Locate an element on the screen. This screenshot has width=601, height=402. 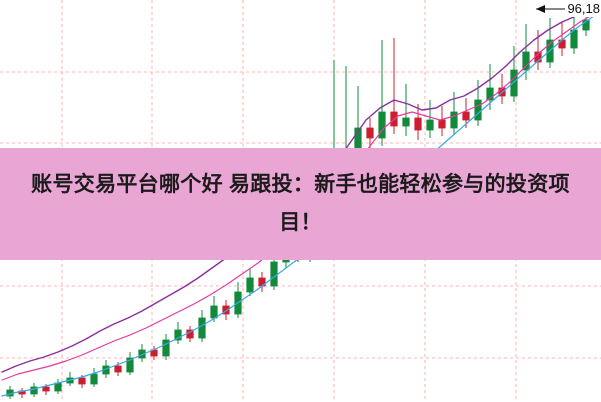
banner-text: 账号交易平台哪个好 易跟投：新手也能轻松参与的投资项目！ is located at coordinates (300, 203).